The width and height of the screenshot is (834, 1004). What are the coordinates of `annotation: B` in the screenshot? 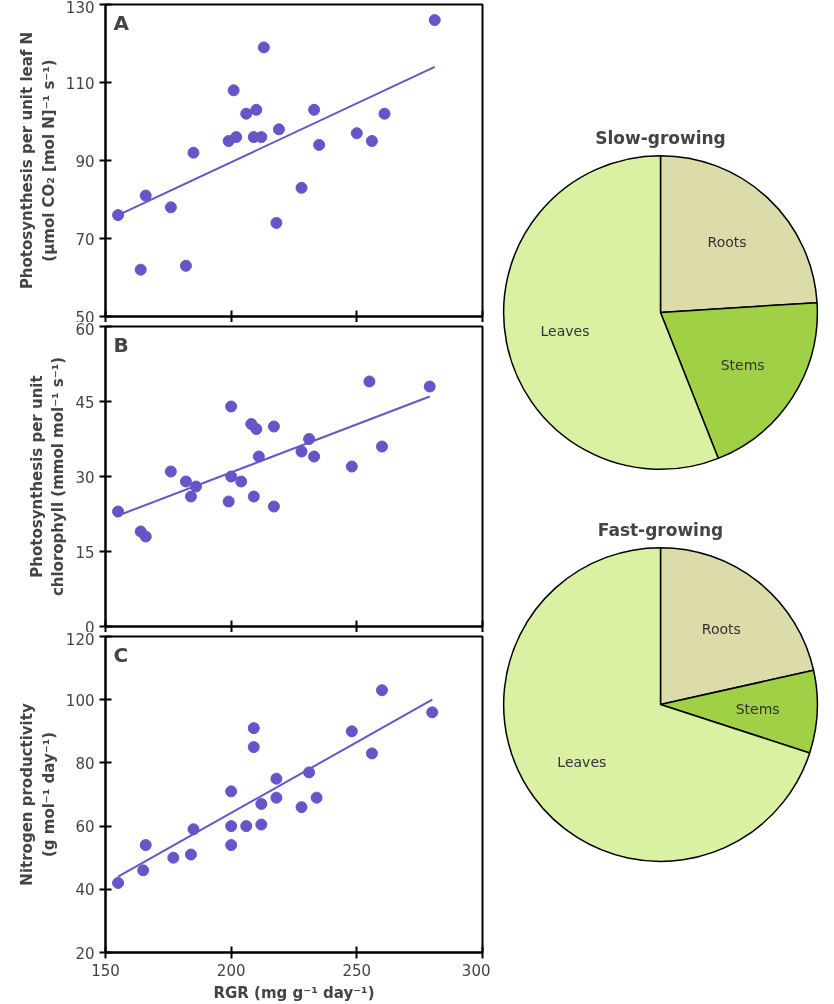 It's located at (121, 344).